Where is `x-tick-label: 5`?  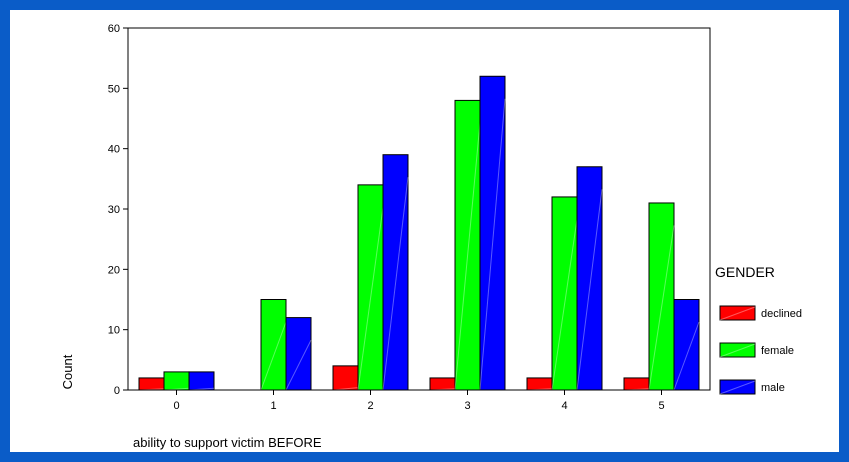 x-tick-label: 5 is located at coordinates (661, 406).